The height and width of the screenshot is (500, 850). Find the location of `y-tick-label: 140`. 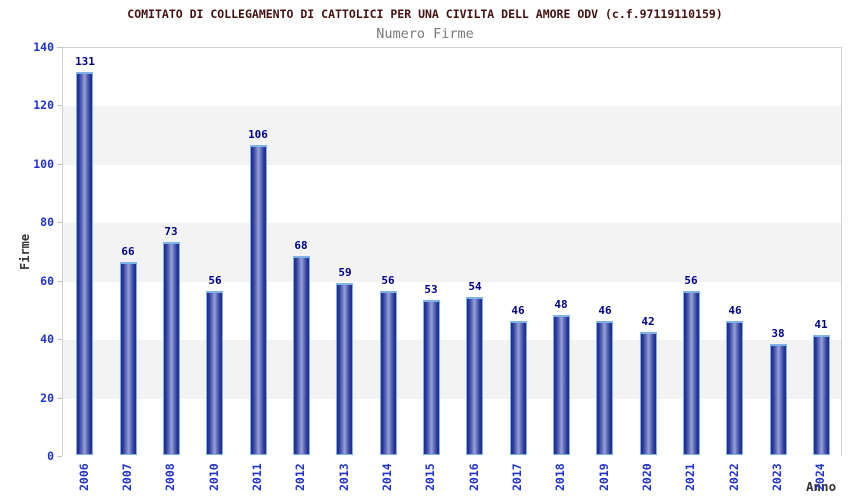

y-tick-label: 140 is located at coordinates (43, 47).